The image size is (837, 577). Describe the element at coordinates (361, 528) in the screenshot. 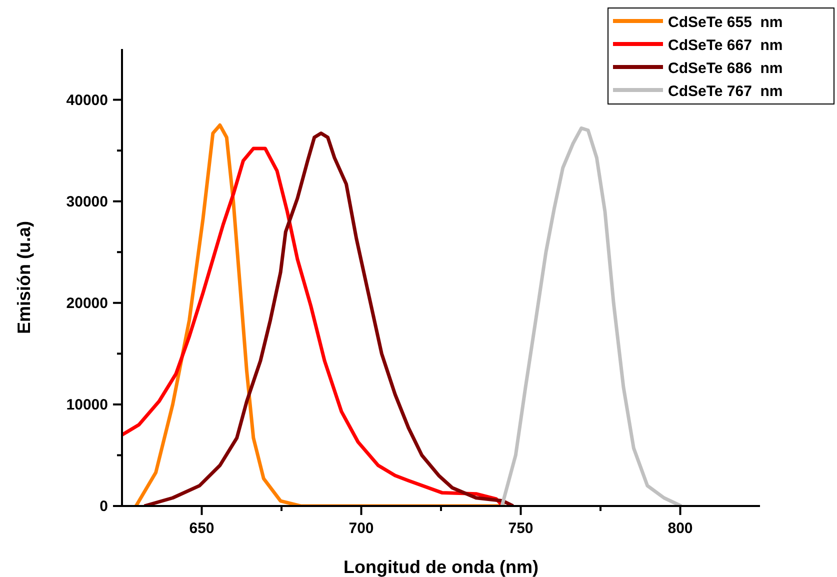

I see `x-tick-label: 700` at that location.